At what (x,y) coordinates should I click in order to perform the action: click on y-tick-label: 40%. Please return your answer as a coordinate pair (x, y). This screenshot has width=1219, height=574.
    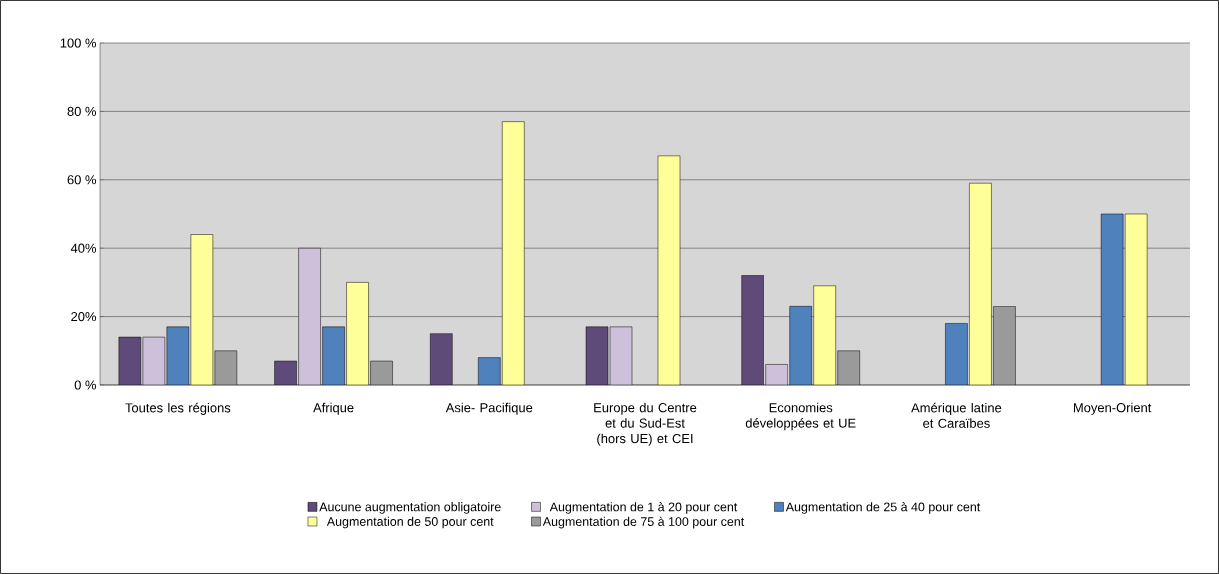
    Looking at the image, I should click on (83, 248).